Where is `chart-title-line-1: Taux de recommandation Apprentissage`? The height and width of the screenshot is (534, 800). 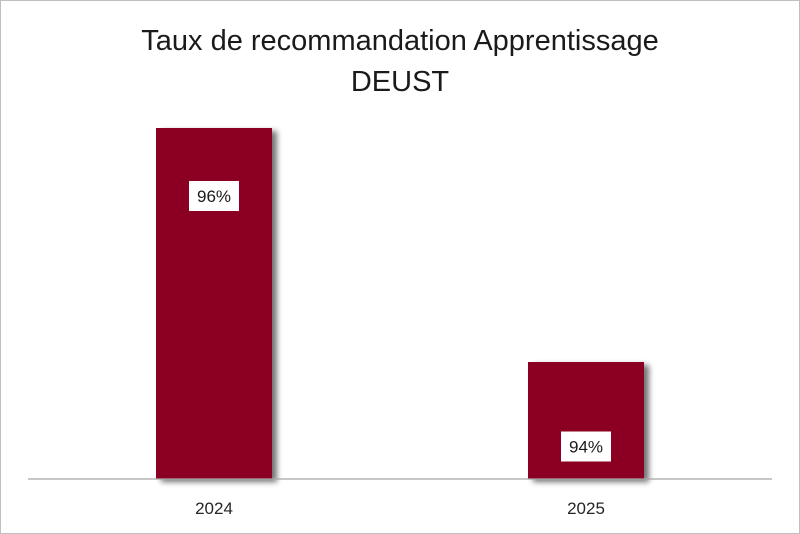
chart-title-line-1: Taux de recommandation Apprentissage is located at coordinates (400, 41).